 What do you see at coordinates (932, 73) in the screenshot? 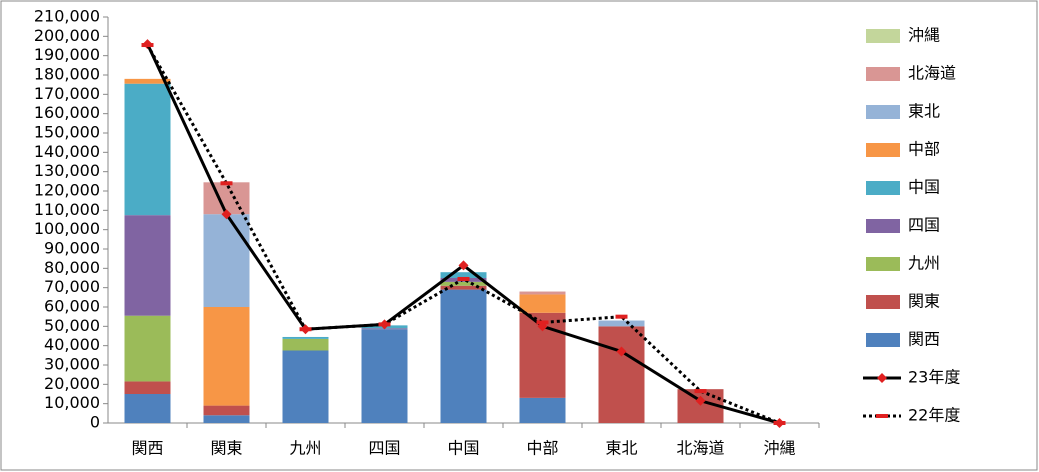
I see `legend-label: 北海道` at bounding box center [932, 73].